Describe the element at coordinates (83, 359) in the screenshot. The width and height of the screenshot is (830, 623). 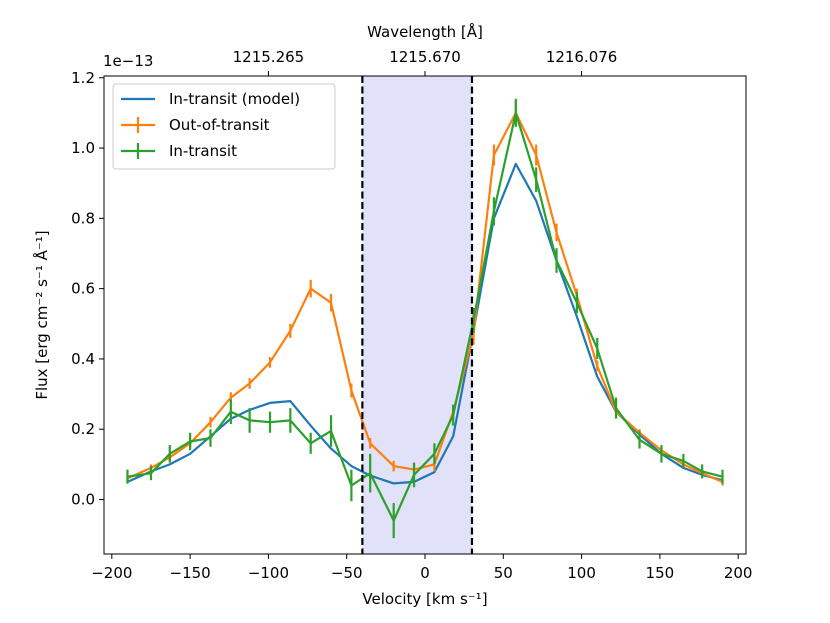
I see `y-tick-label: 0.4` at that location.